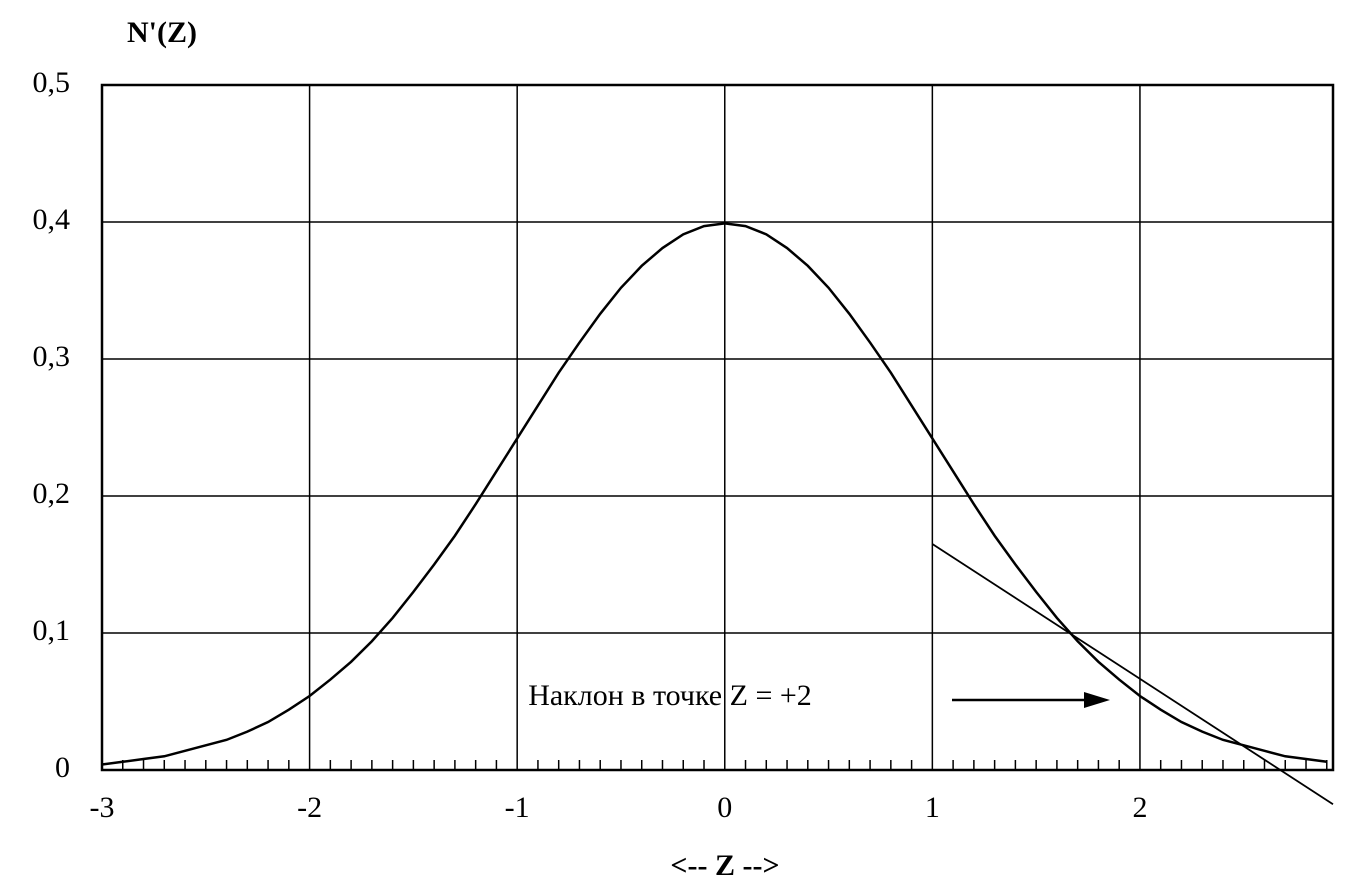 The image size is (1349, 884). I want to click on y-tick-label: 0,5, so click(52, 82).